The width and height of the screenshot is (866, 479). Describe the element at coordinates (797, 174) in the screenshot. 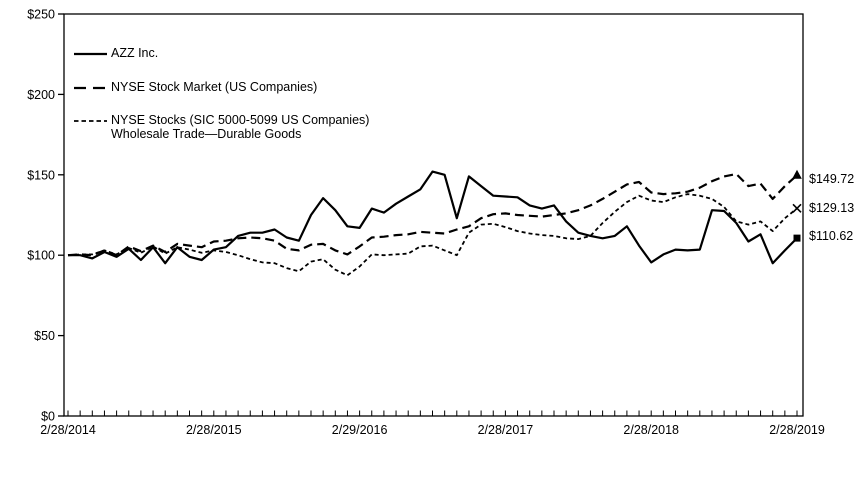

I see `end-marker-triangle-icon` at that location.